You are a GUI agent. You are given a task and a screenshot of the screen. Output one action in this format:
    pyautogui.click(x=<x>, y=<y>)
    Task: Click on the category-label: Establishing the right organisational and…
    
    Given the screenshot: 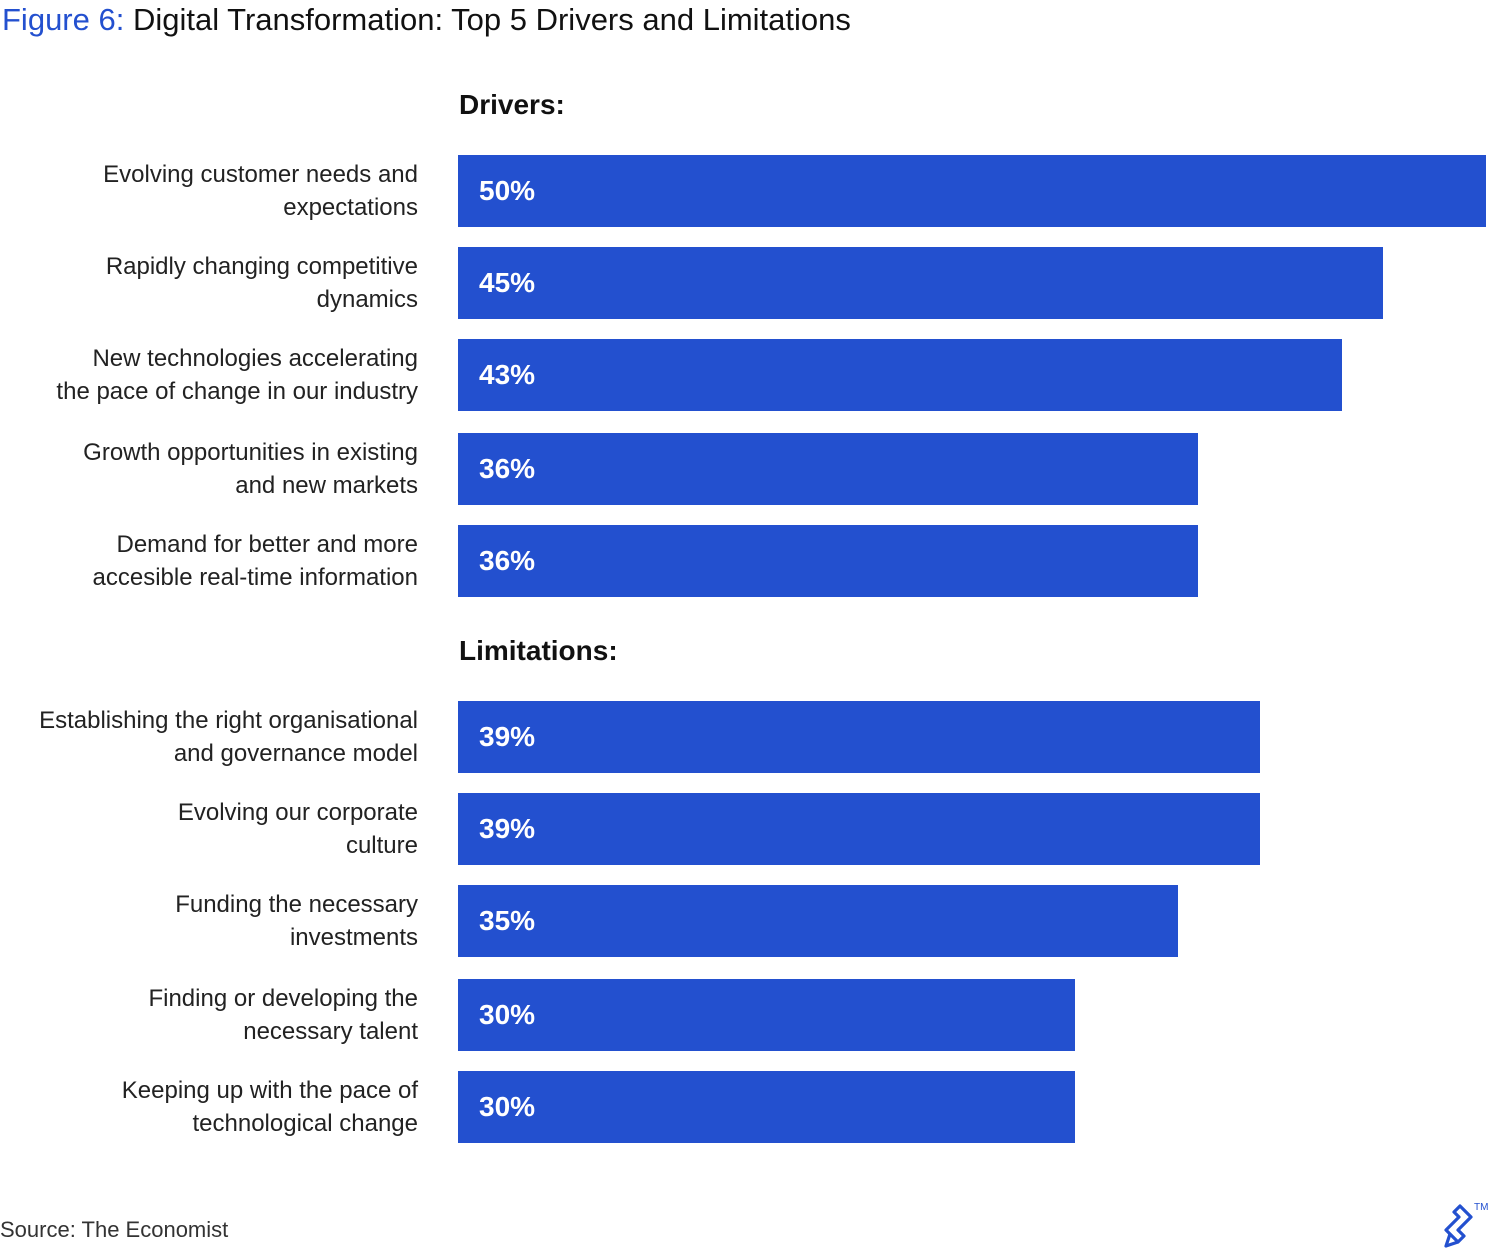 What is the action you would take?
    pyautogui.click(x=209, y=737)
    